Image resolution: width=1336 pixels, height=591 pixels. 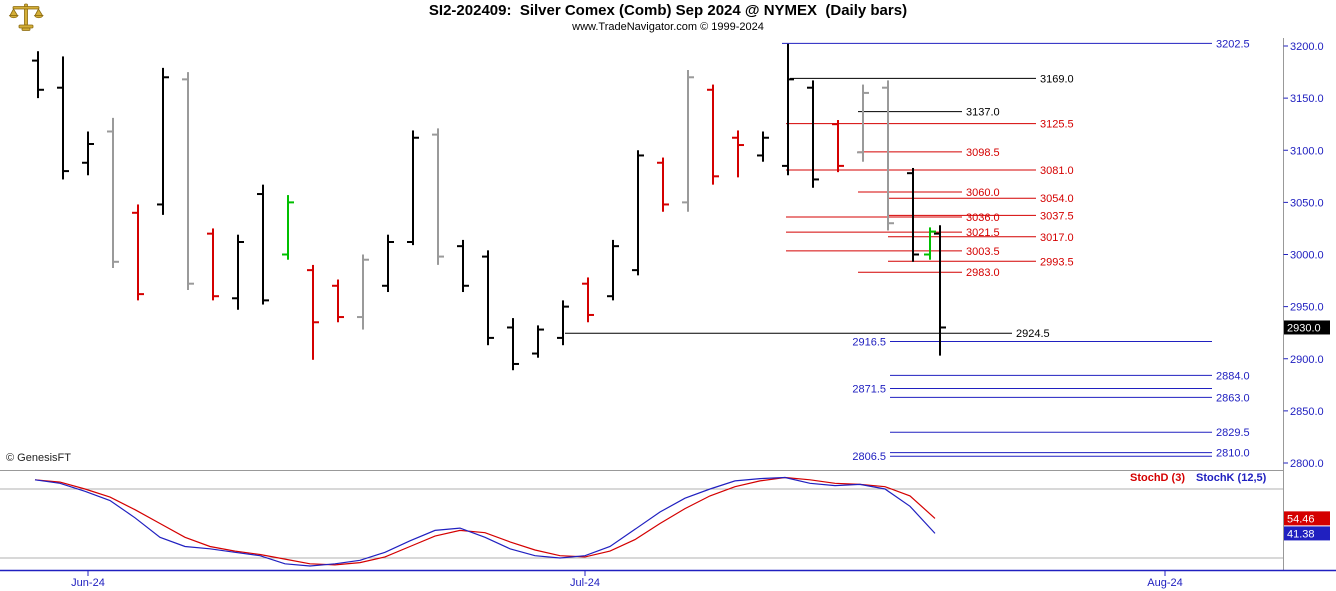 What do you see at coordinates (26, 17) in the screenshot?
I see `gold-scales-icon` at bounding box center [26, 17].